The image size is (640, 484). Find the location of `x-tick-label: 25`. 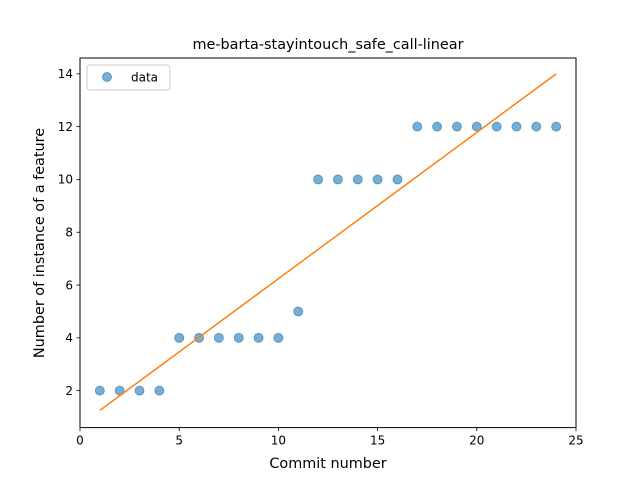

x-tick-label: 25 is located at coordinates (575, 441).